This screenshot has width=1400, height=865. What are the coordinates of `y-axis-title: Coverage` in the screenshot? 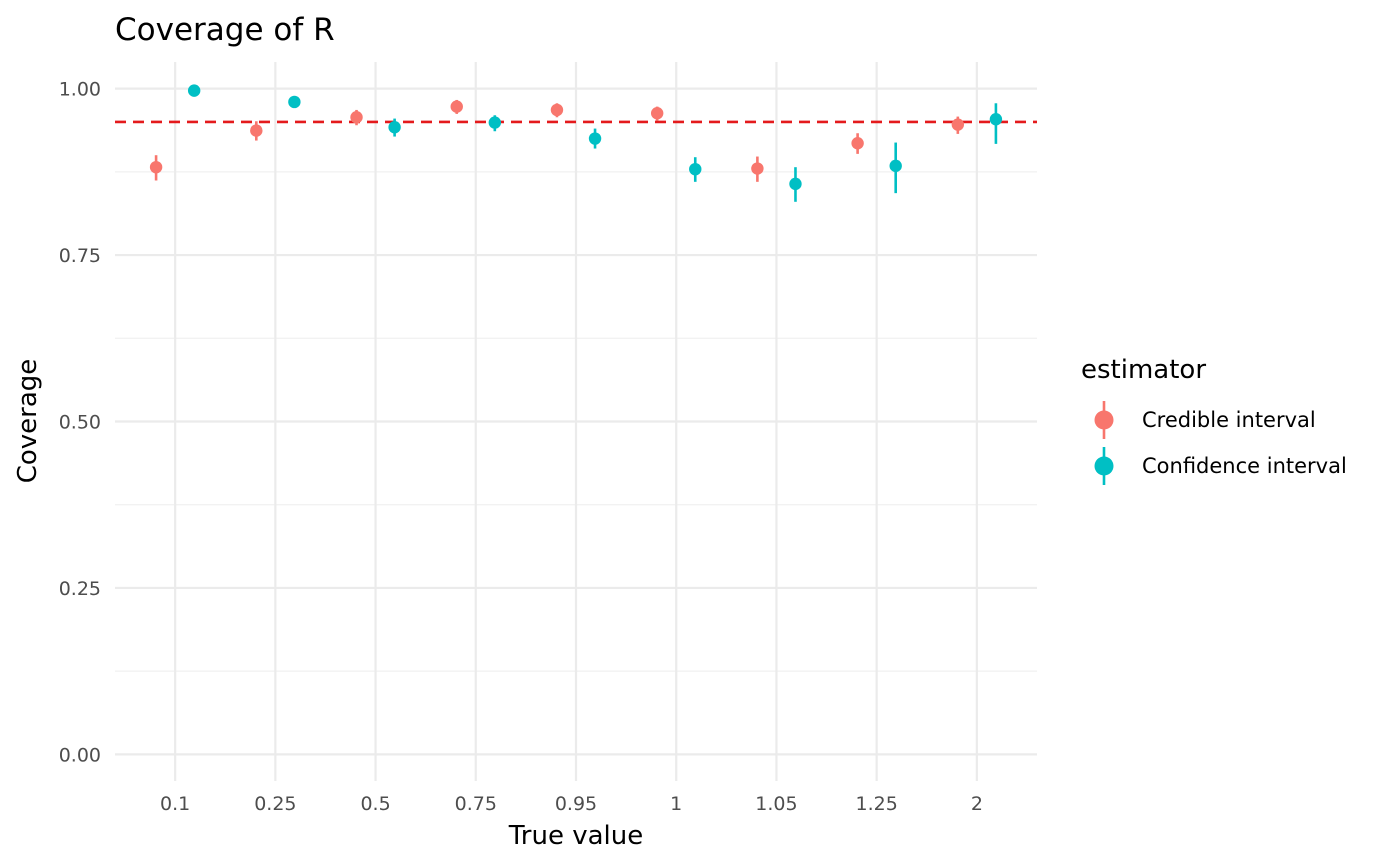 It's located at (28, 421).